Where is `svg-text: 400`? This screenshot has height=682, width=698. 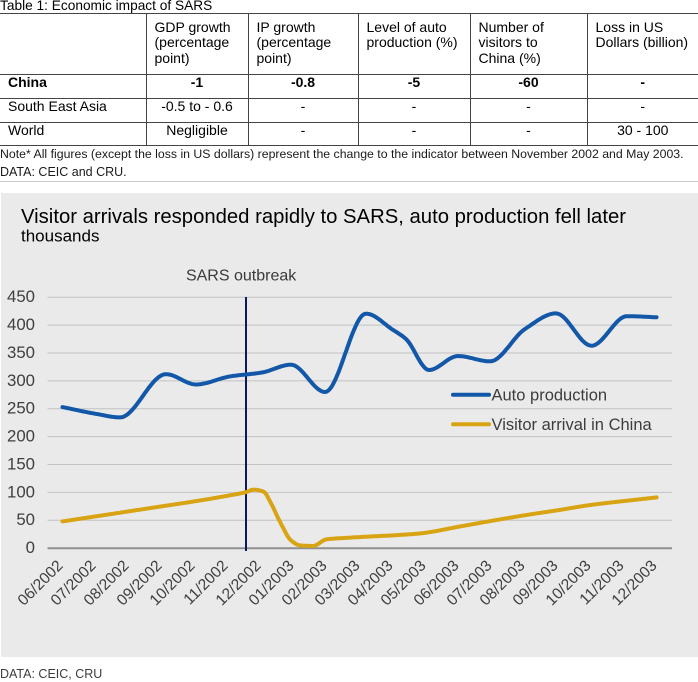 svg-text: 400 is located at coordinates (21, 324).